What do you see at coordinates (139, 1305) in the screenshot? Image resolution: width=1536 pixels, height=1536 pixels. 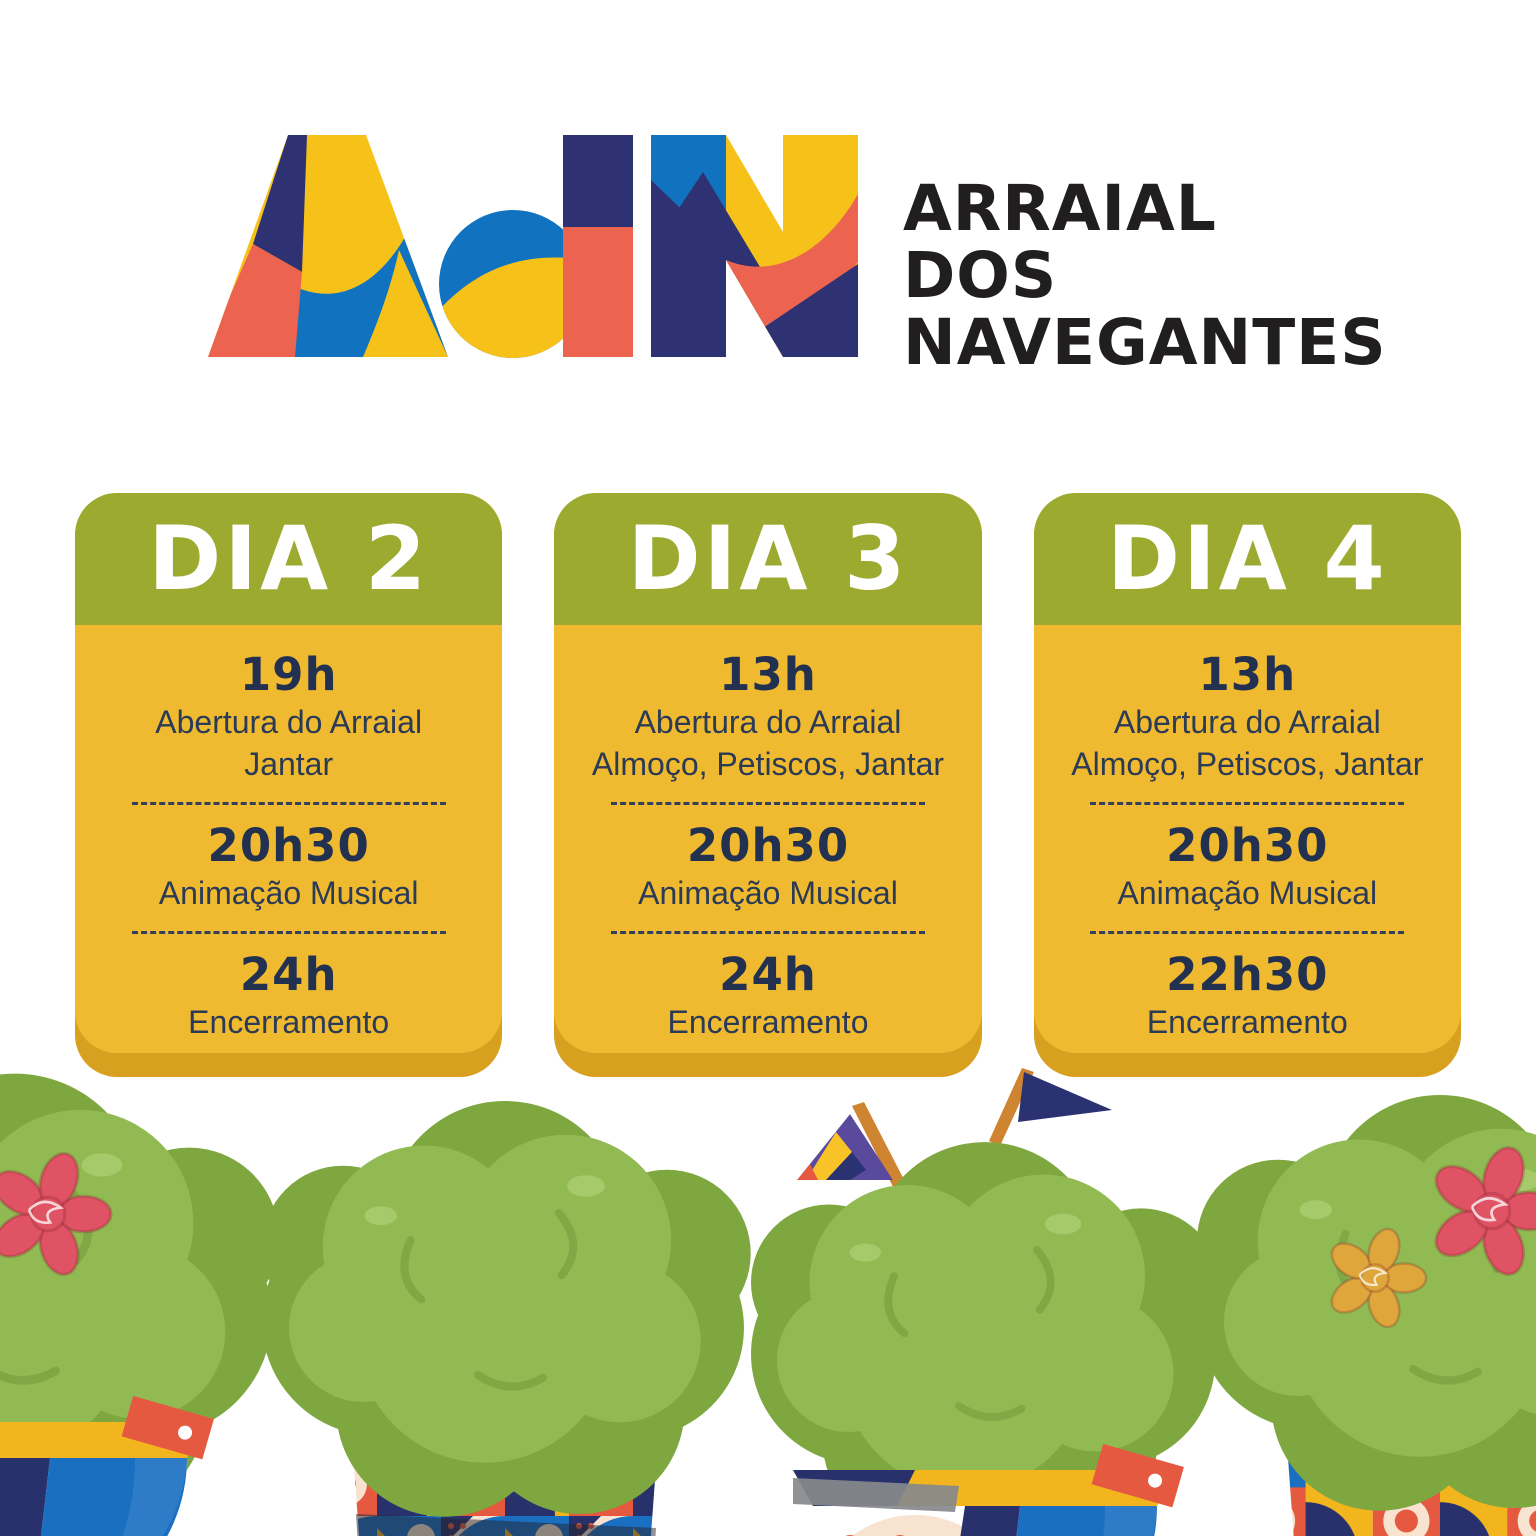 I see `plant-pot-left` at bounding box center [139, 1305].